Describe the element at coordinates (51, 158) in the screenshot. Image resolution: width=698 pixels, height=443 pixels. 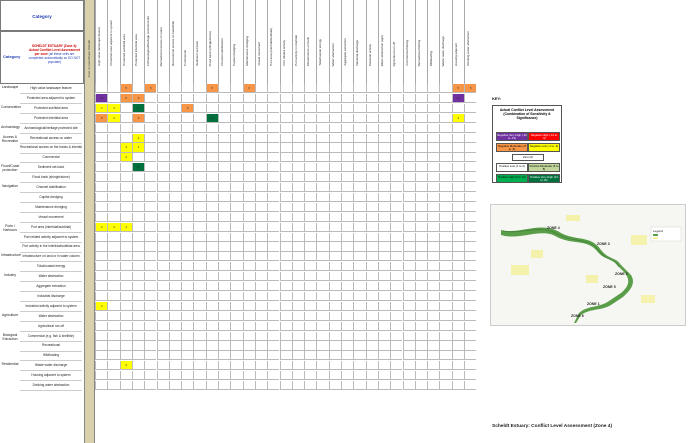
I see `row-label: Commercial` at that location.